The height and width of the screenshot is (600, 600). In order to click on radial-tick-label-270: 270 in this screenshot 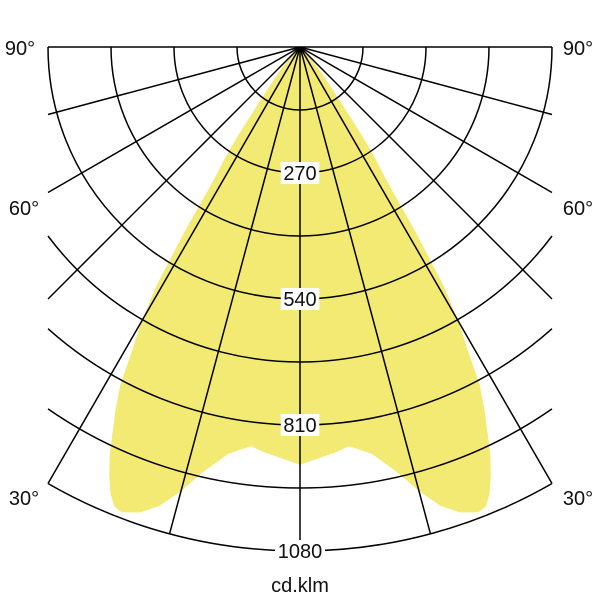, I will do `click(299, 174)`.